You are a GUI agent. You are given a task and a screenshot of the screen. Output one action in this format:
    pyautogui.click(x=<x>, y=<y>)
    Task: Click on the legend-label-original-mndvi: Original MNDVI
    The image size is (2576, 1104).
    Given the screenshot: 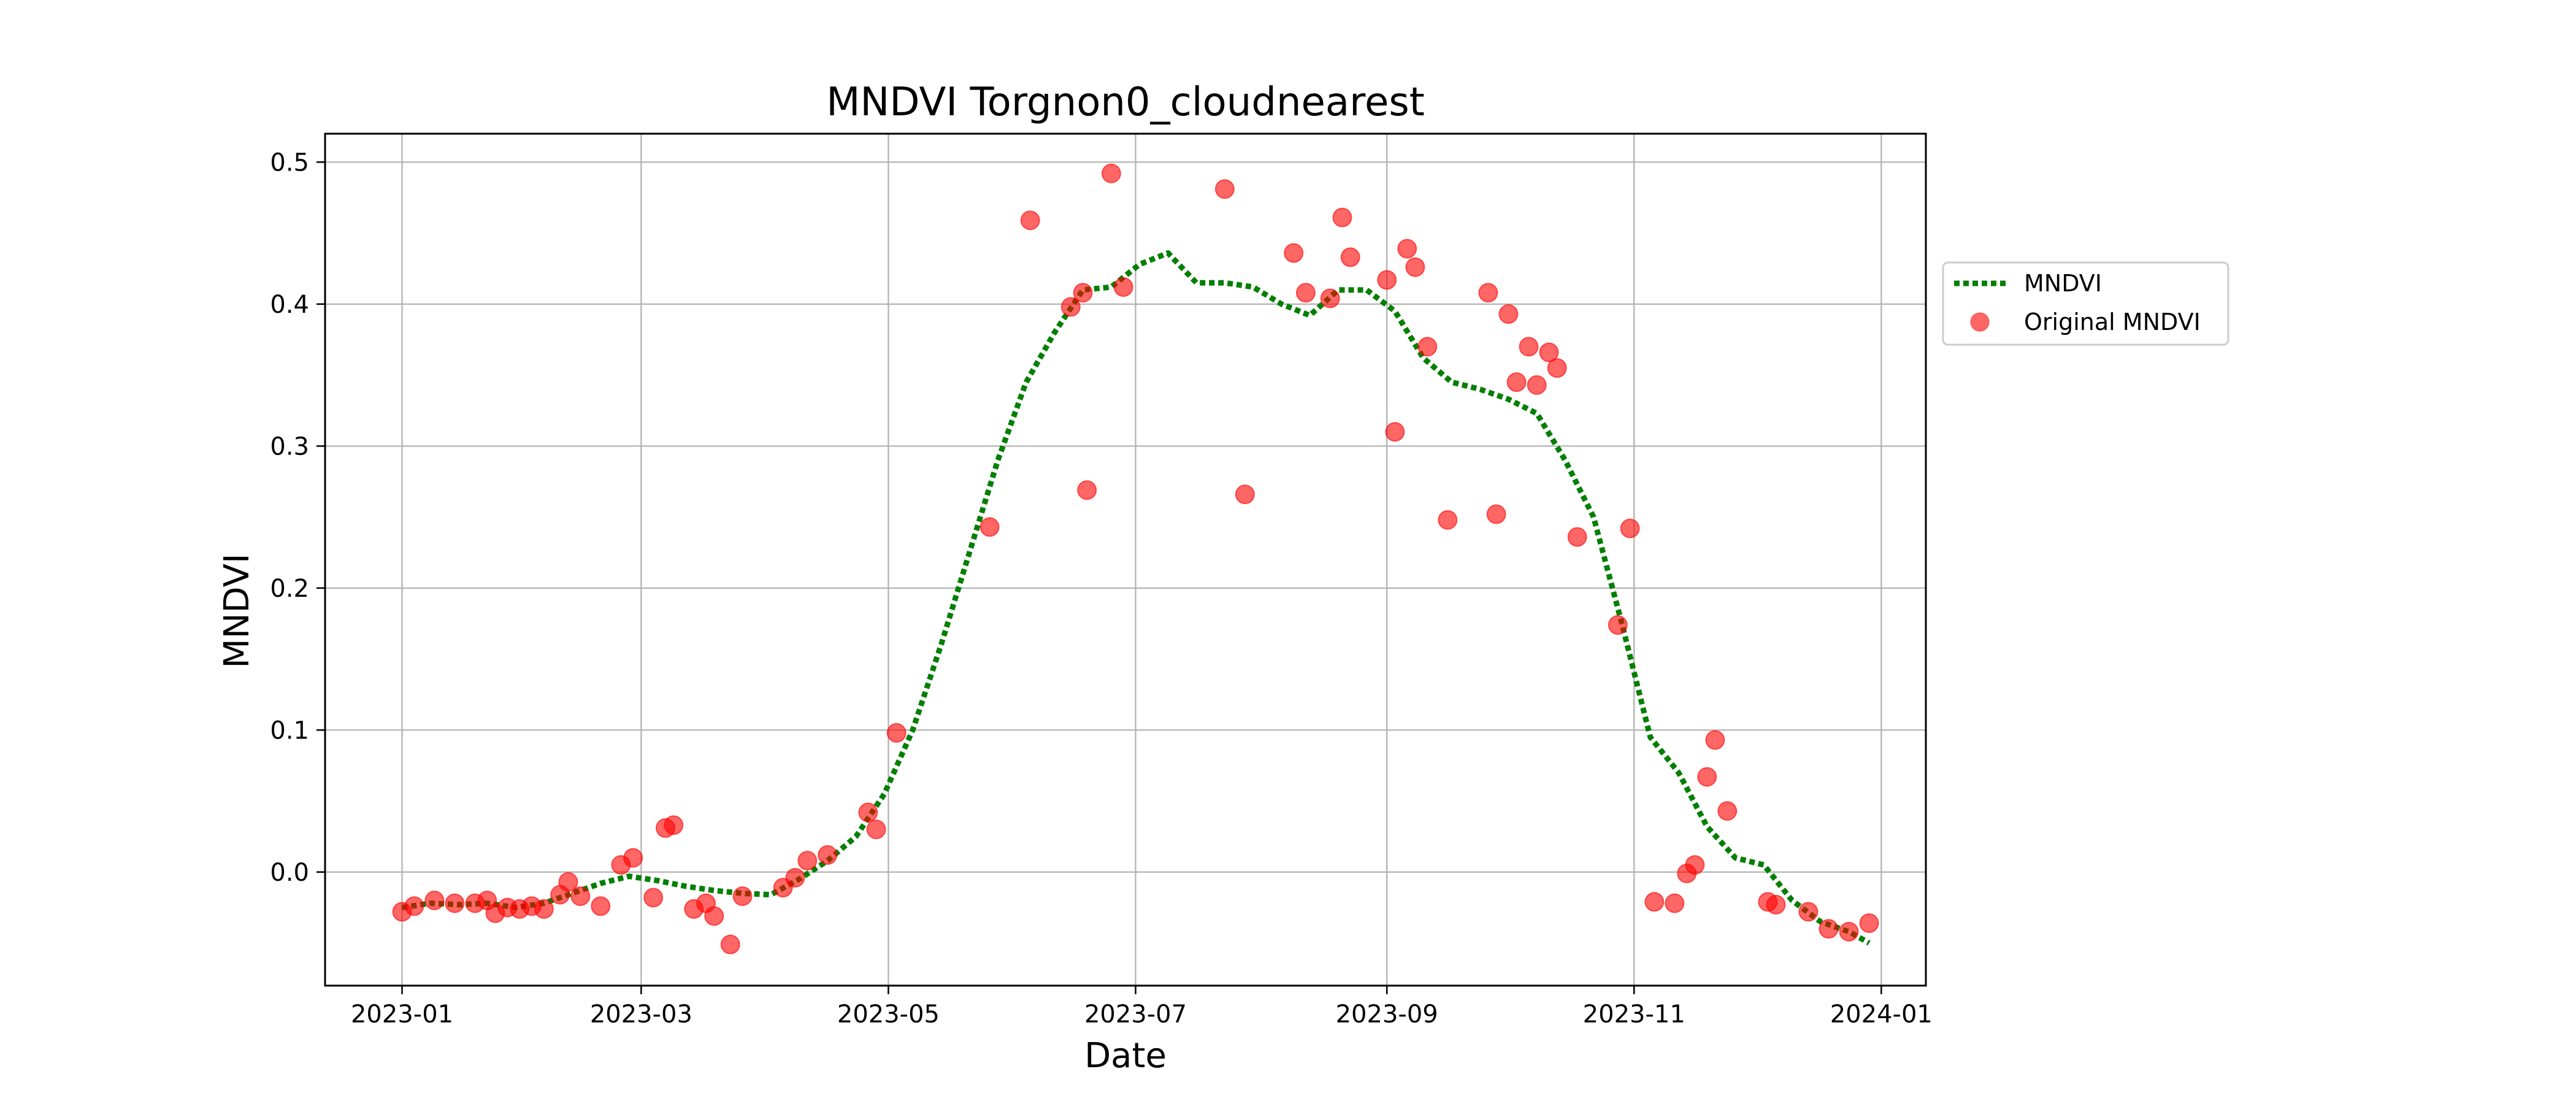 What is the action you would take?
    pyautogui.click(x=2112, y=322)
    